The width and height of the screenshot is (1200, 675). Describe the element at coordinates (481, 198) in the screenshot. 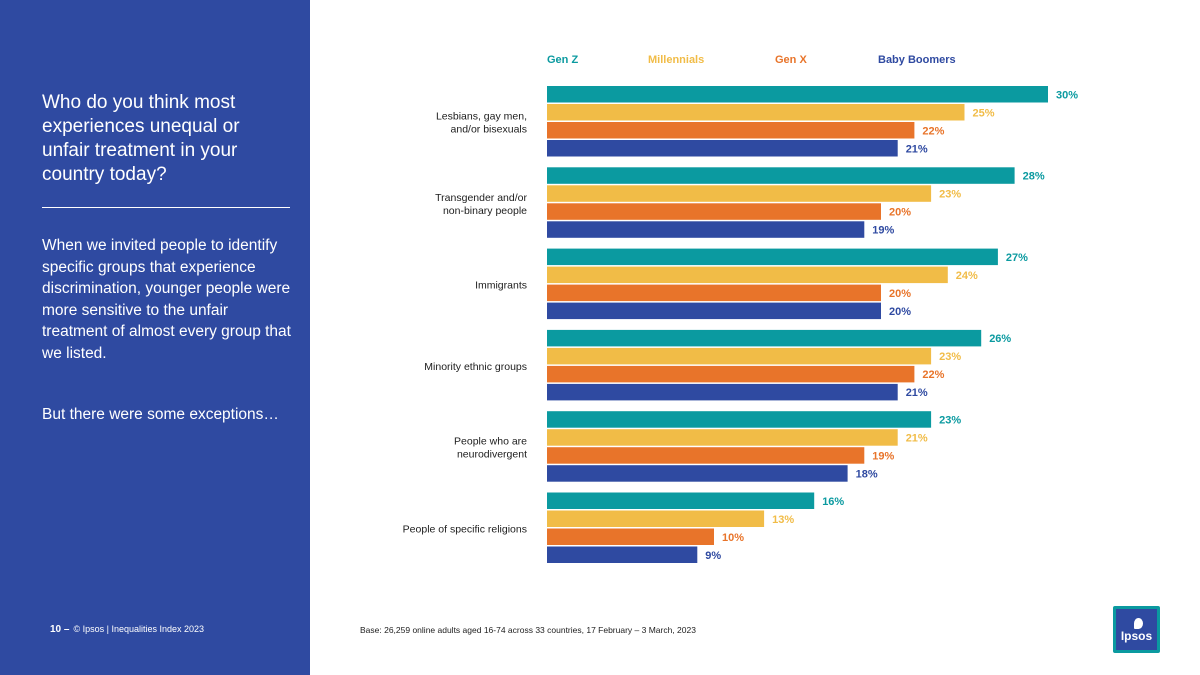

I see `category-label: Transgender and/or` at that location.